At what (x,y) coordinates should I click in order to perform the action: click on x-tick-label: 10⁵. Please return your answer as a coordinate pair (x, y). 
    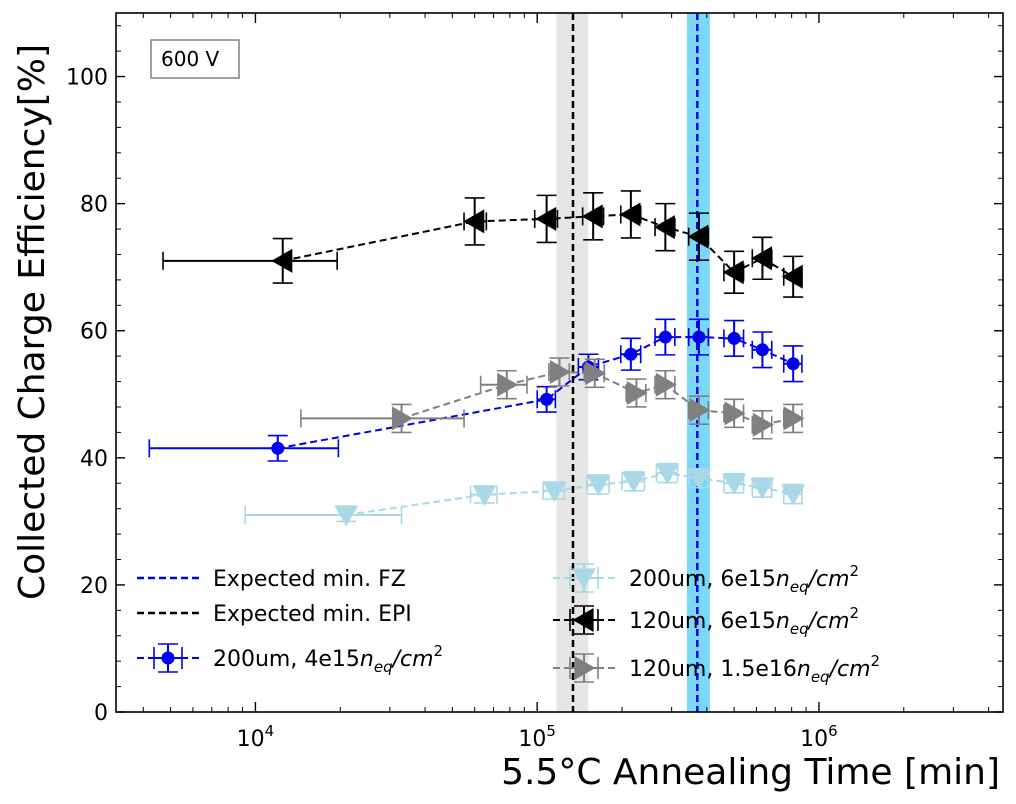
    Looking at the image, I should click on (537, 737).